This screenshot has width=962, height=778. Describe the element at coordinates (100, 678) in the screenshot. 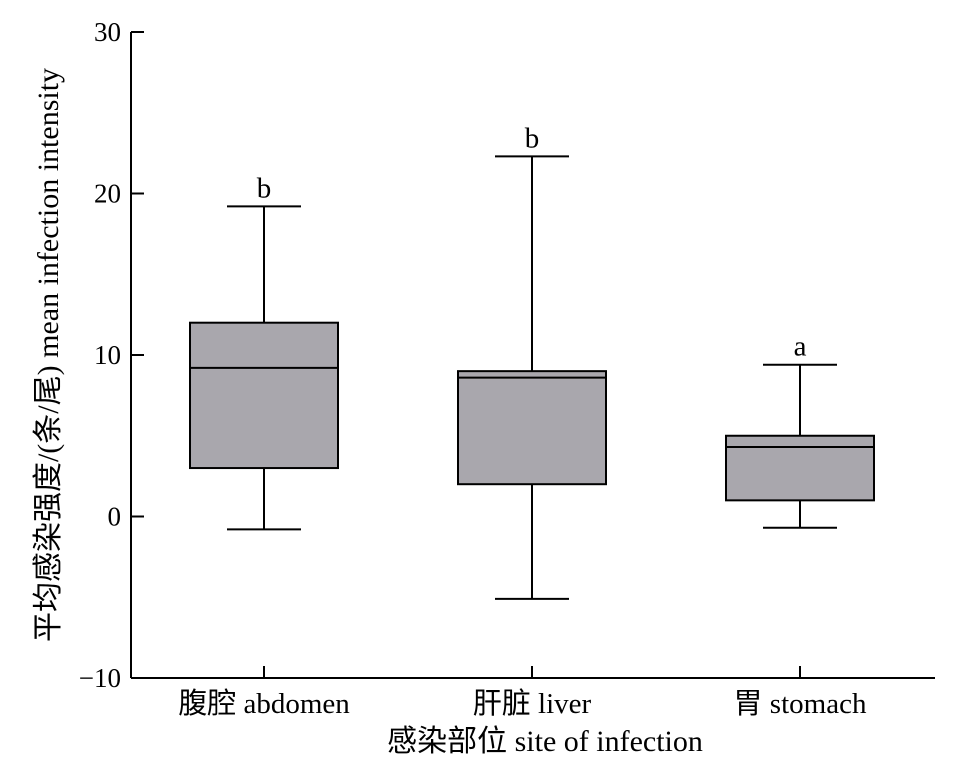

I see `y-tick-label: −10` at that location.